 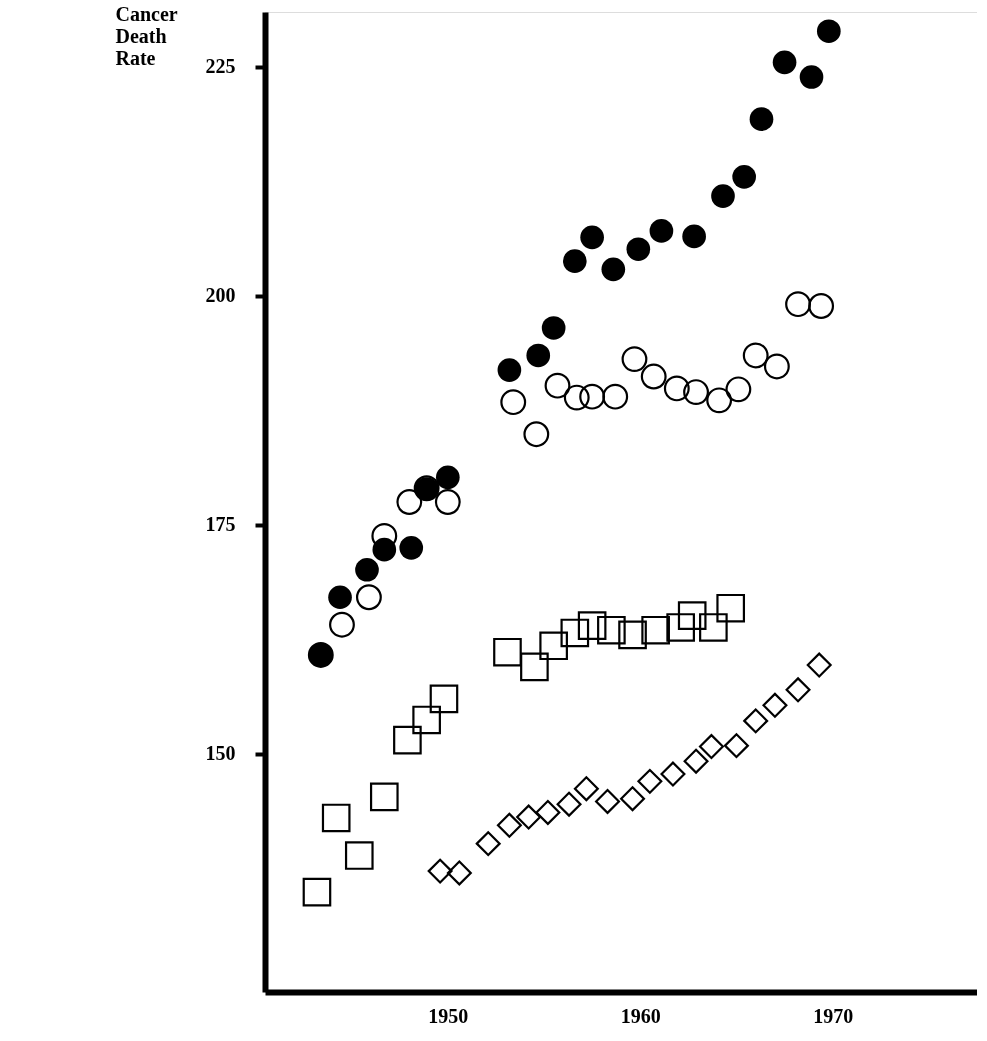 I want to click on x-tick-label: 1970, so click(x=833, y=1015).